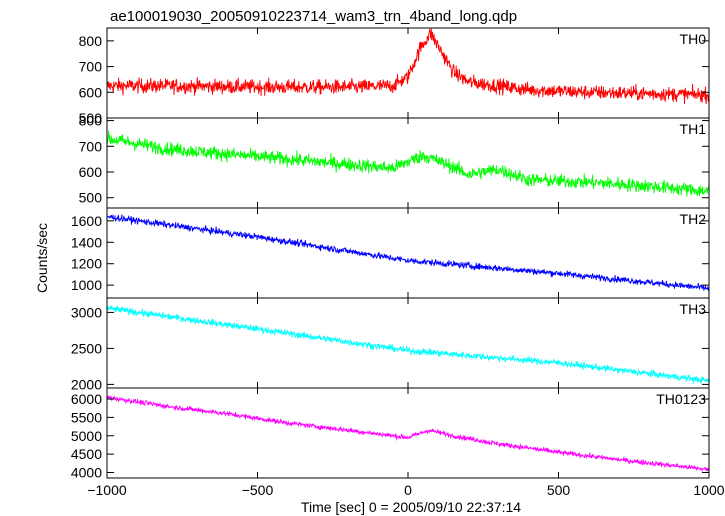 The height and width of the screenshot is (516, 725). What do you see at coordinates (408, 66) in the screenshot?
I see `series-line-th0` at bounding box center [408, 66].